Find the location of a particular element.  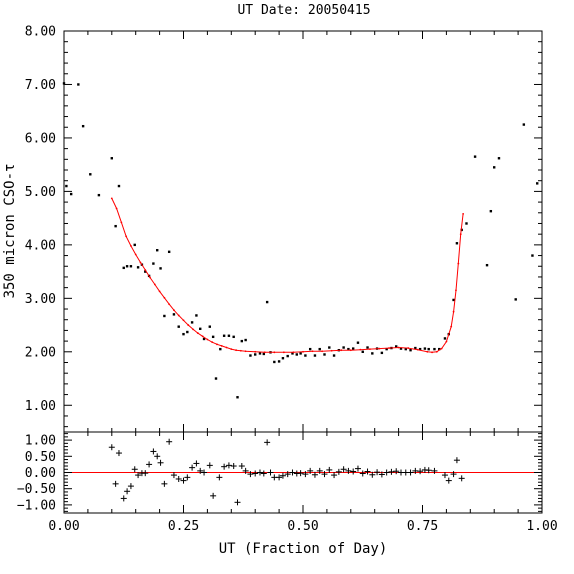

x-tick-label: 1.00 is located at coordinates (541, 526).